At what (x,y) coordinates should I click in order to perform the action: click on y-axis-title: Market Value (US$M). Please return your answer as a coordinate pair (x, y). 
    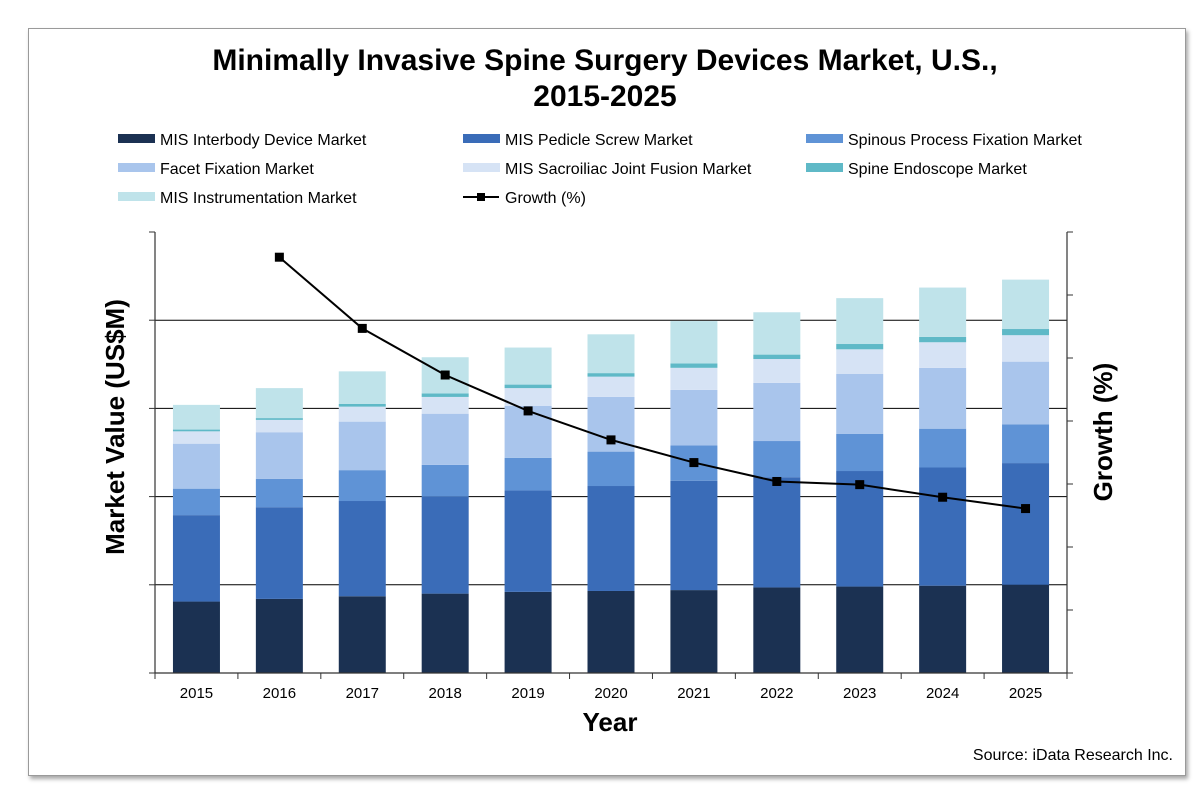
    Looking at the image, I should click on (115, 427).